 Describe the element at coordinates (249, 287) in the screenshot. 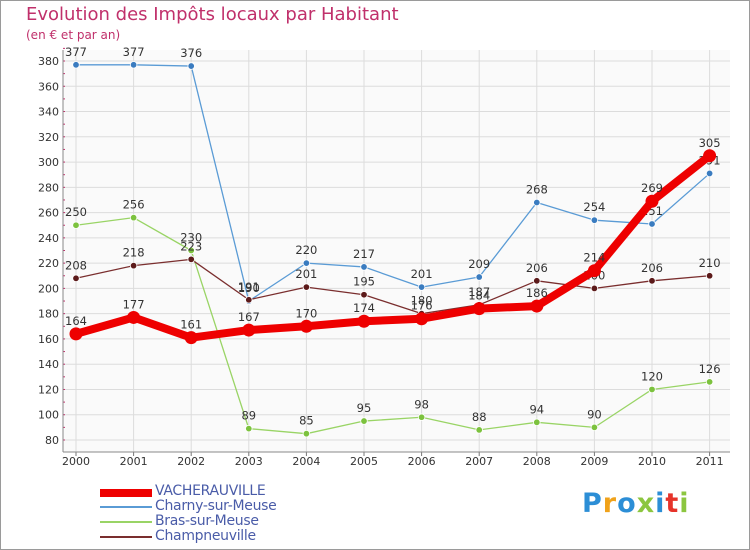

I see `data-label-champneuville: 191` at that location.